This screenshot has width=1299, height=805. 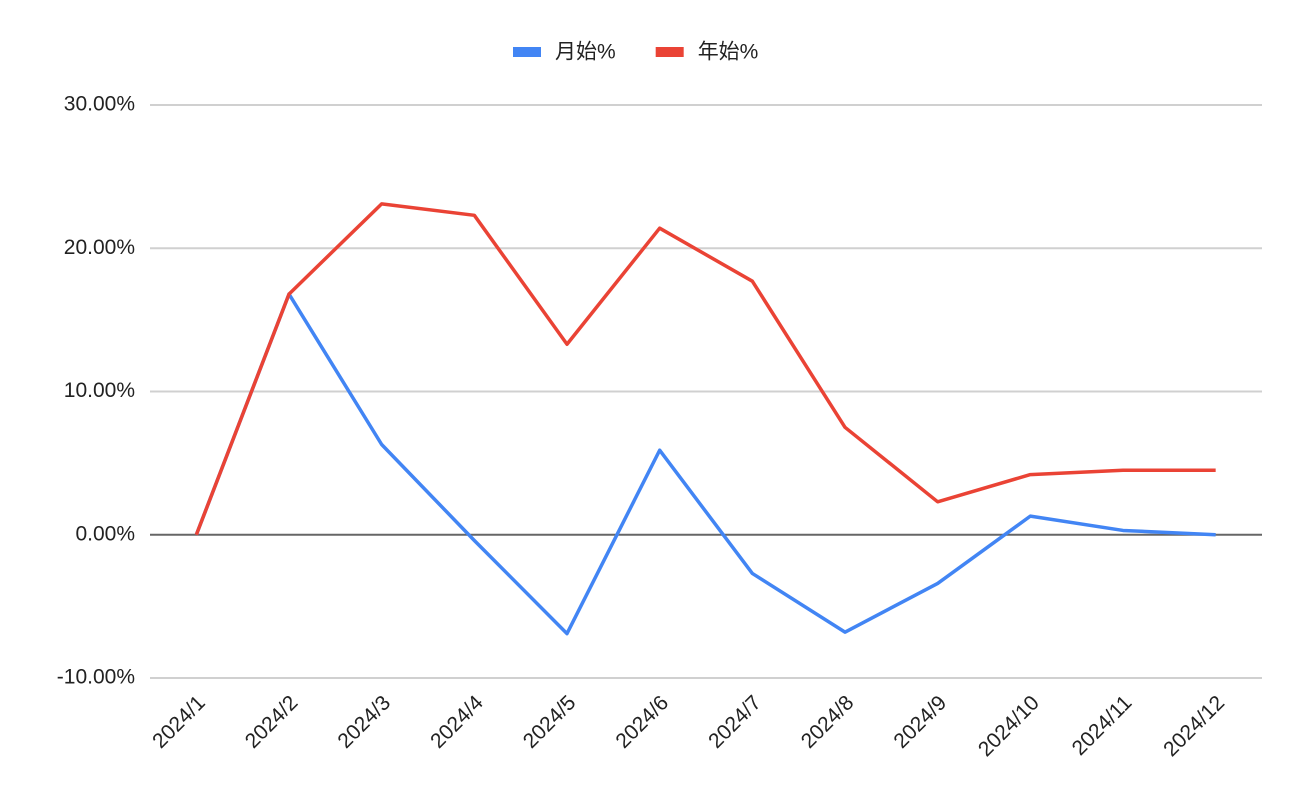 I want to click on x-tick-label: 2024/5, so click(x=550, y=722).